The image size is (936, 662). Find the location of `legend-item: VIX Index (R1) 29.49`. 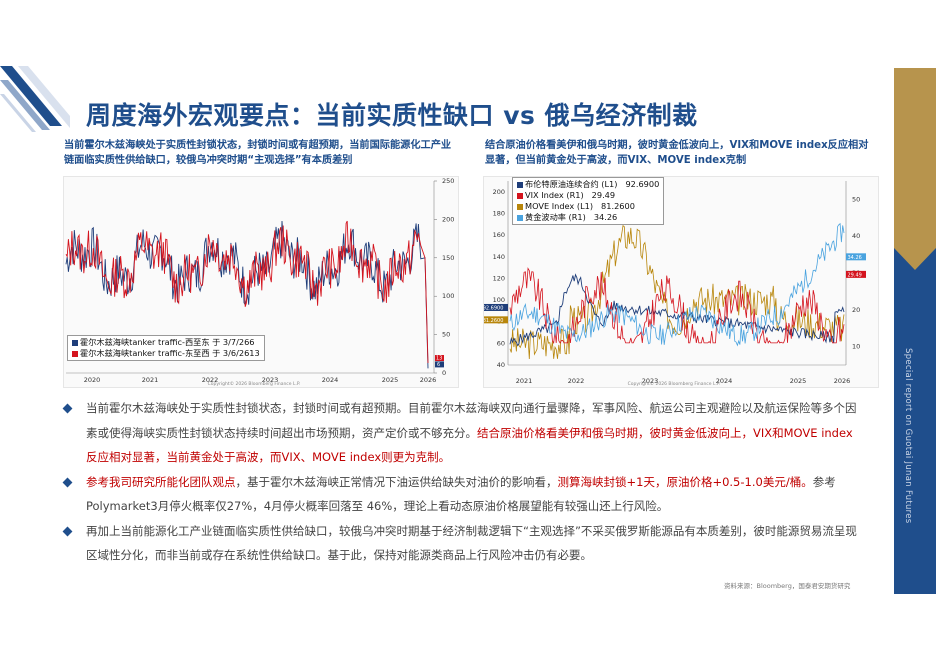

legend-item: VIX Index (R1) 29.49 is located at coordinates (588, 195).